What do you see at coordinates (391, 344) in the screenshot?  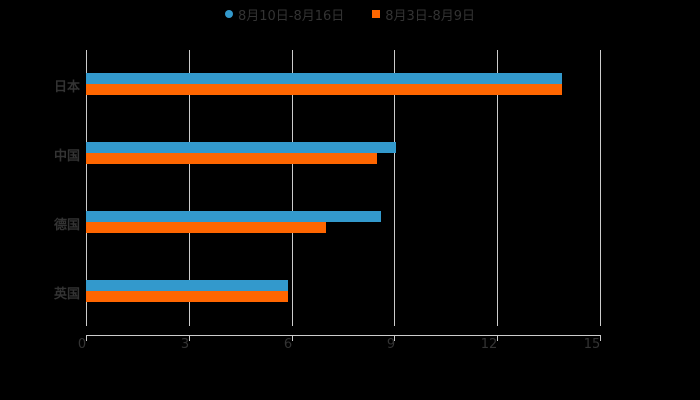 I see `x-tick-label: 9` at bounding box center [391, 344].